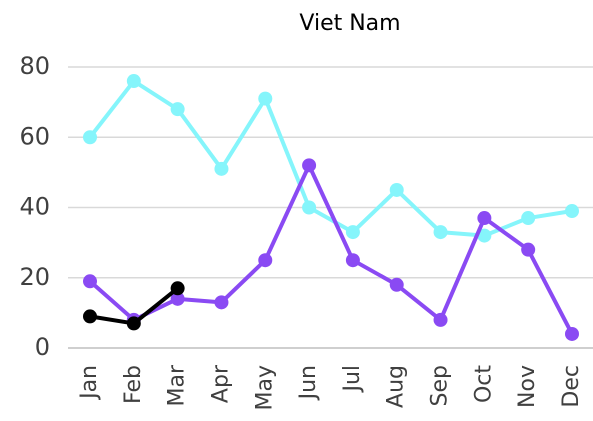 This screenshot has width=593, height=421. What do you see at coordinates (308, 383) in the screenshot?
I see `x-tick-label: Jun` at bounding box center [308, 383].